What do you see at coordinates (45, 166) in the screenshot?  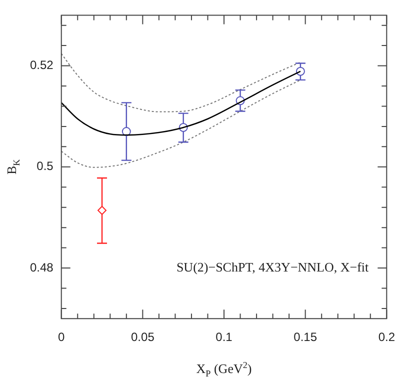 I see `y-tick-label: 0.5` at bounding box center [45, 166].